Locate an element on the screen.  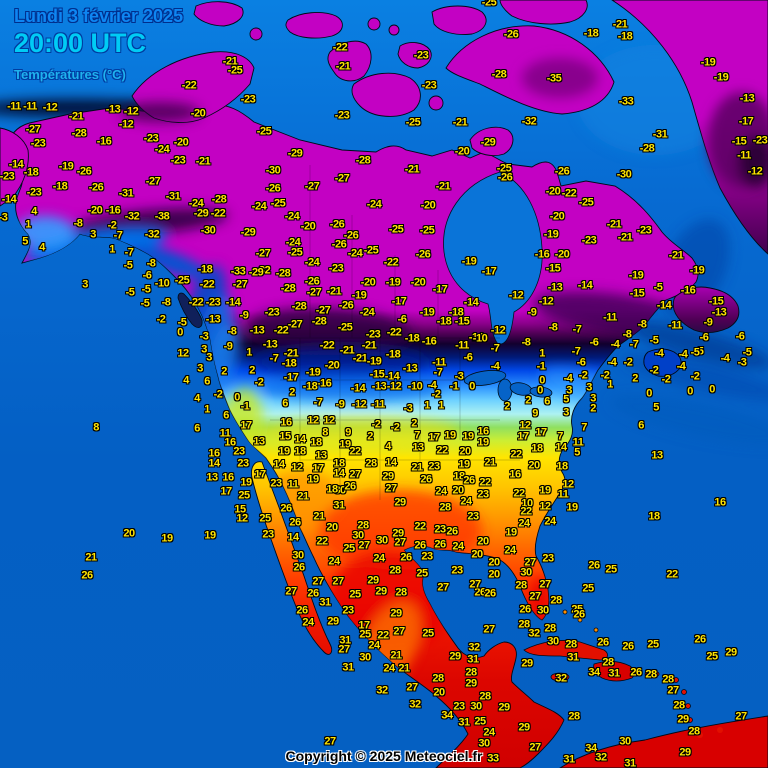
temp-label: 5 is located at coordinates (577, 452).